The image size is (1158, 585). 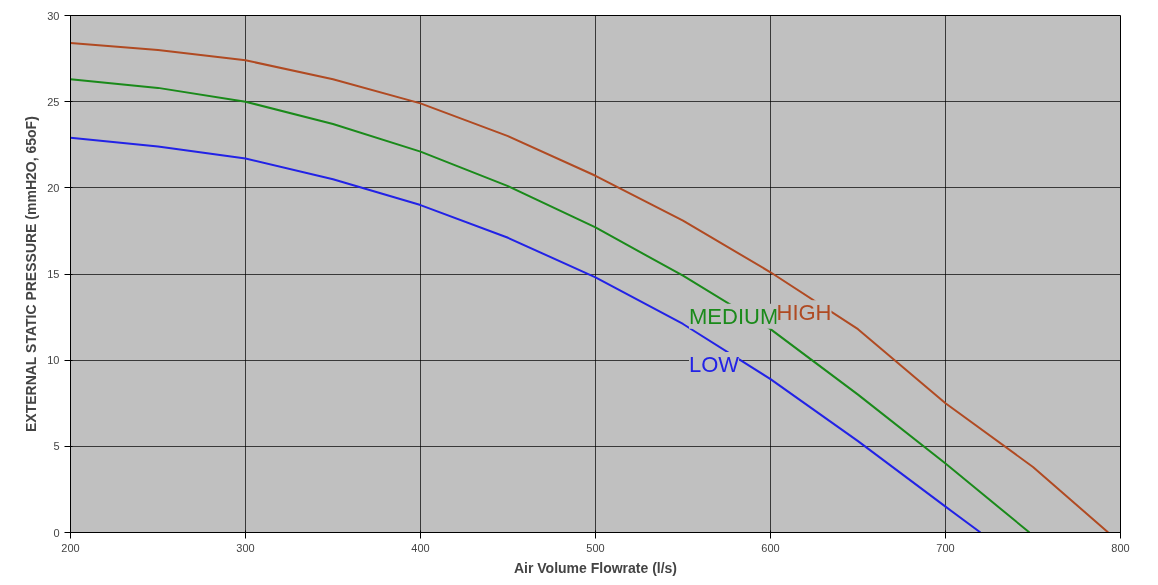 I want to click on x-tick-label: 600, so click(x=770, y=547).